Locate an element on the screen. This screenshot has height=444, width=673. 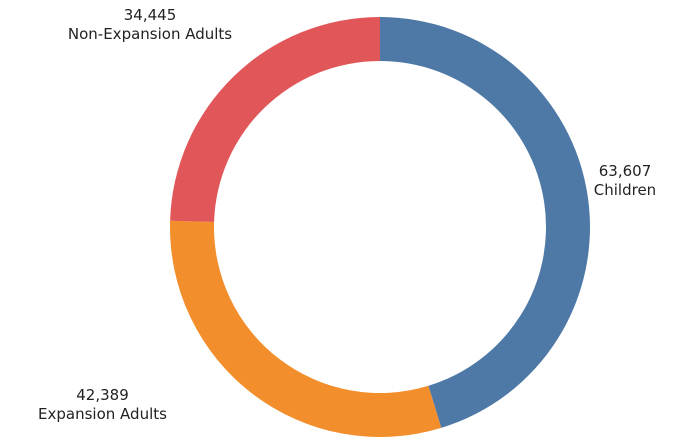
slice-name-non-expansion-adults: Non-Expansion Adults is located at coordinates (150, 34).